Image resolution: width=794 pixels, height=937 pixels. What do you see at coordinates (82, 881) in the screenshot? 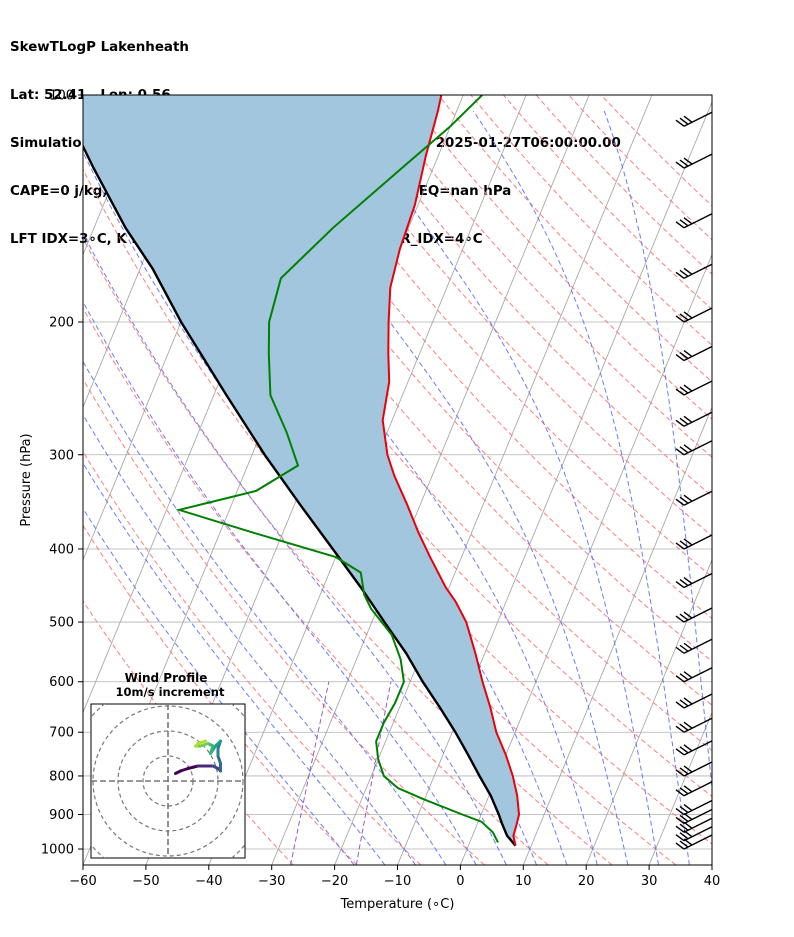
I see `x-tick-label: −60` at bounding box center [82, 881].